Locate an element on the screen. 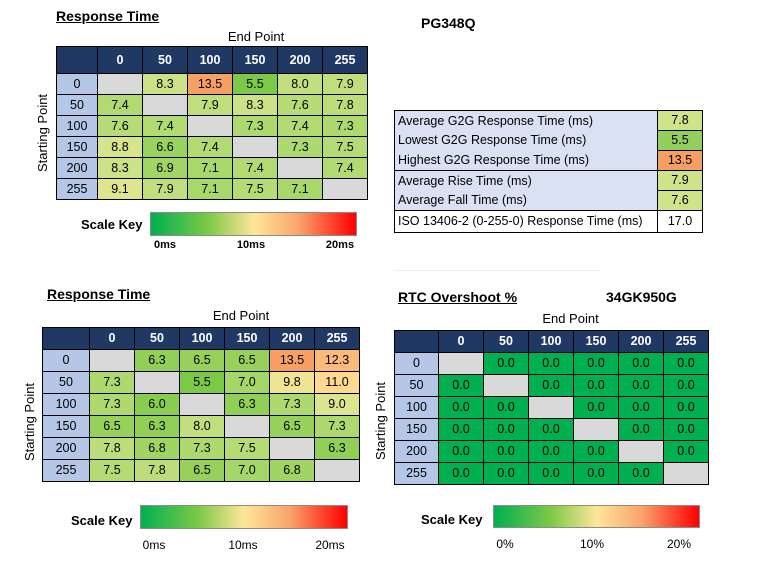  bl-col-header: 255 is located at coordinates (337, 338).